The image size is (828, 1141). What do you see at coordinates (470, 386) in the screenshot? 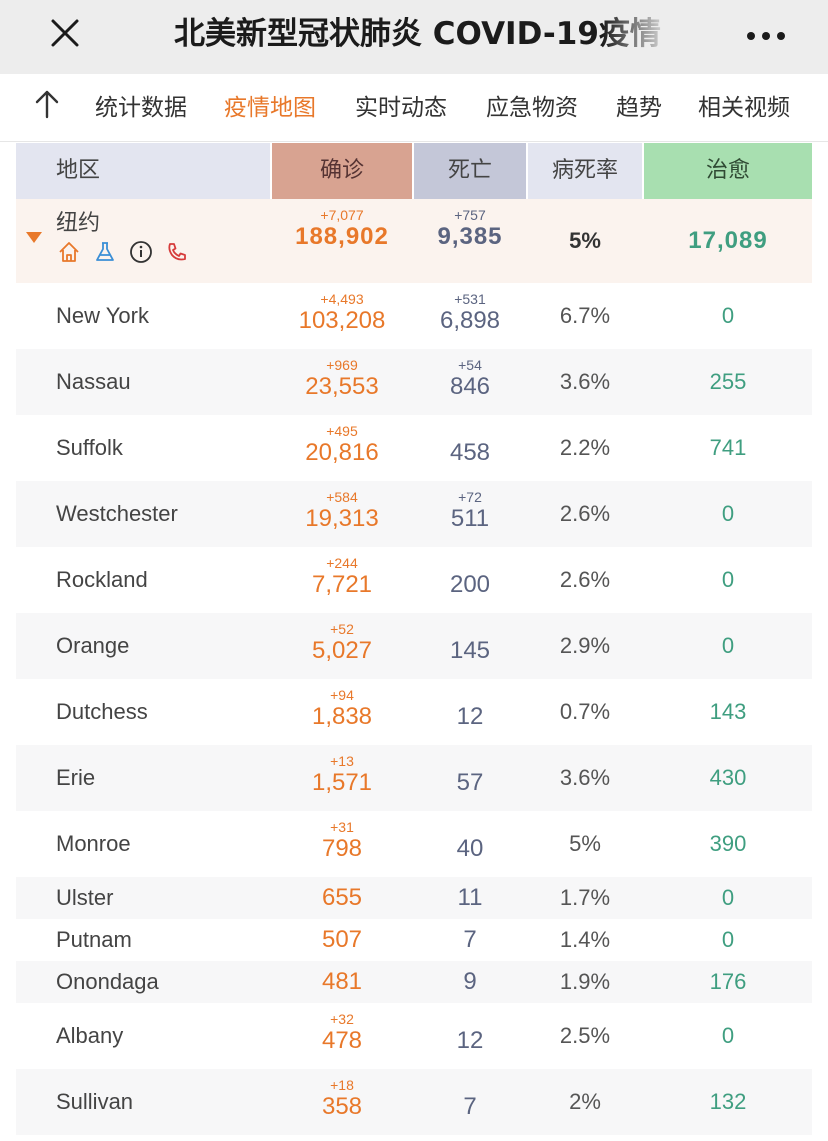
I see `deaths-value: 846` at bounding box center [470, 386].